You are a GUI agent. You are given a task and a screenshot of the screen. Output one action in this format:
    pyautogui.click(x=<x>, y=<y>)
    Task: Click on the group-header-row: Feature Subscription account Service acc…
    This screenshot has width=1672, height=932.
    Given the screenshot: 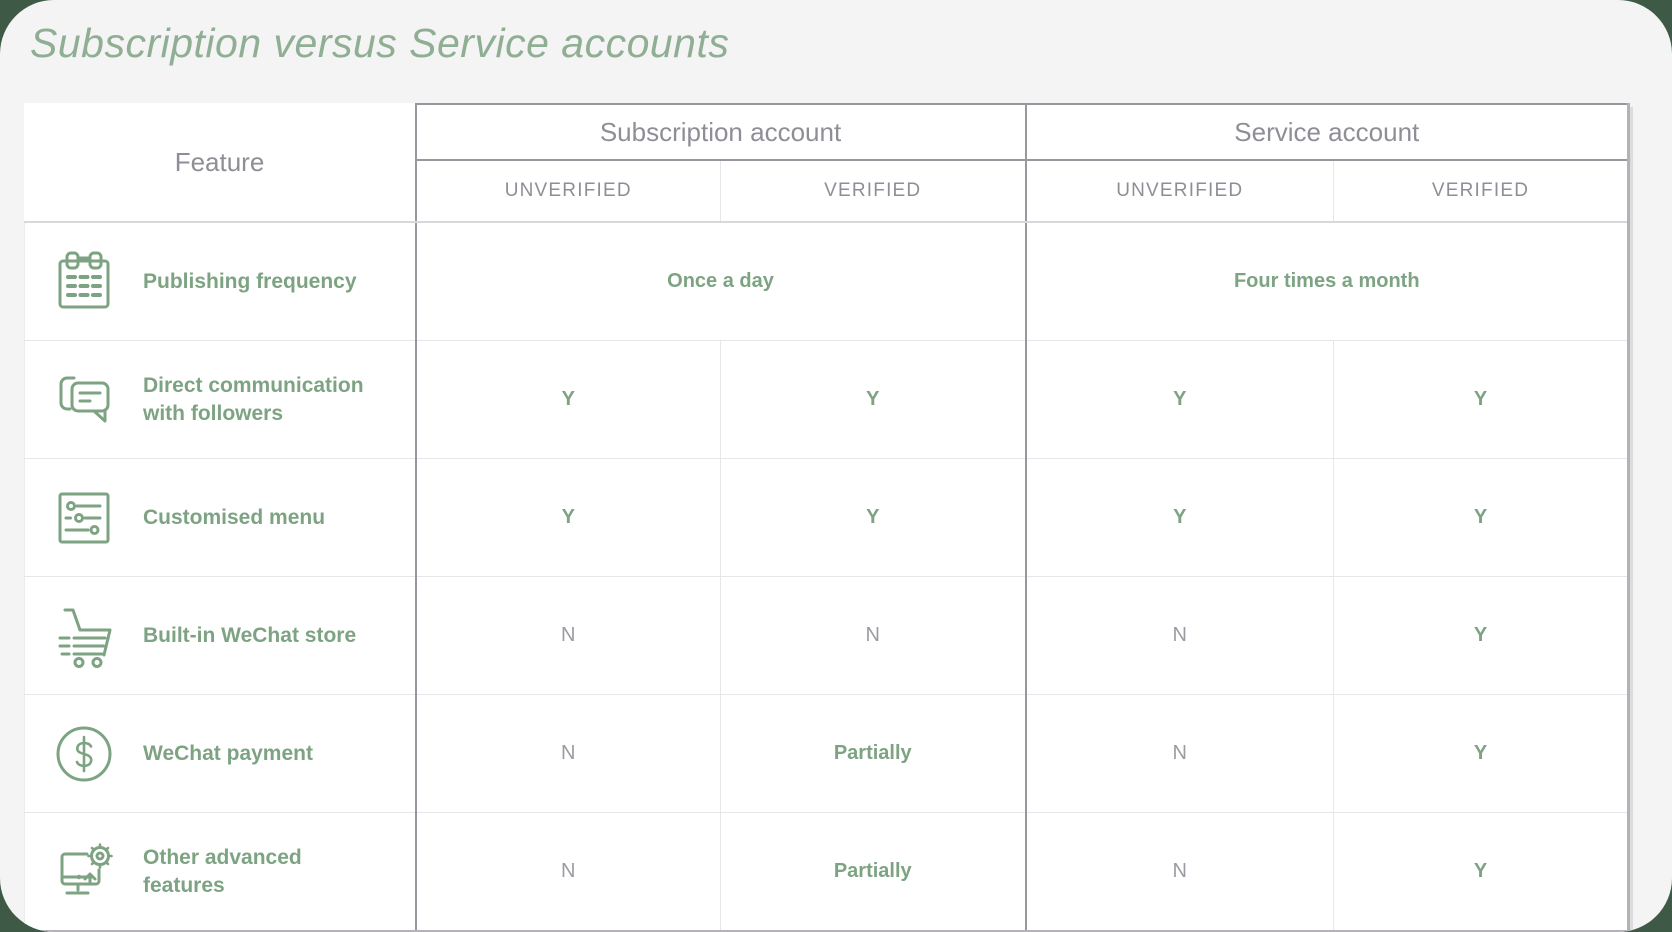 What is the action you would take?
    pyautogui.click(x=827, y=163)
    